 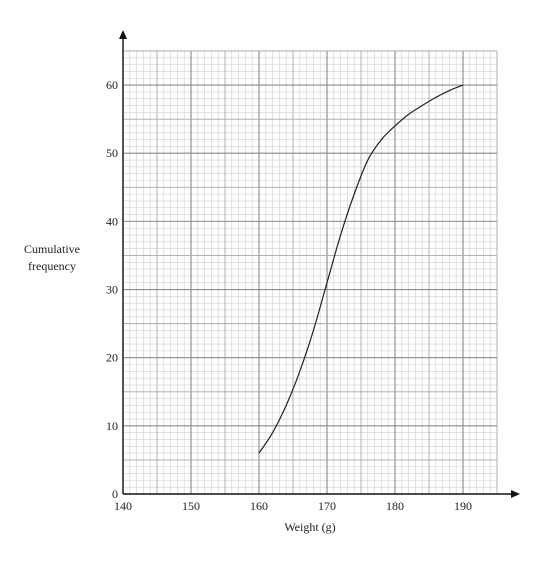 What do you see at coordinates (515, 494) in the screenshot?
I see `x-axis-arrow-icon` at bounding box center [515, 494].